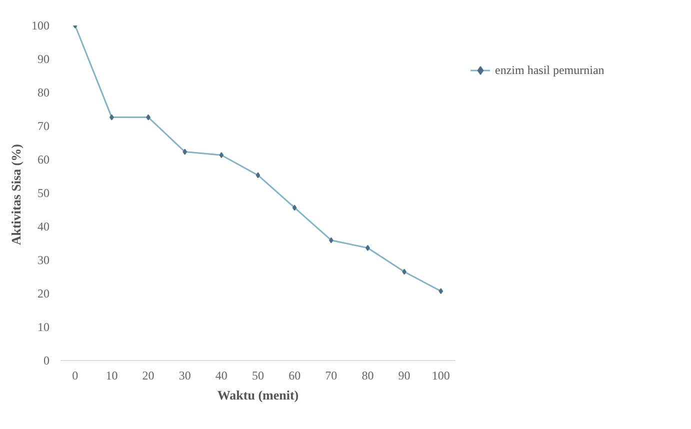  Describe the element at coordinates (549, 70) in the screenshot. I see `legend-label: enzim hasil pemurnian` at that location.